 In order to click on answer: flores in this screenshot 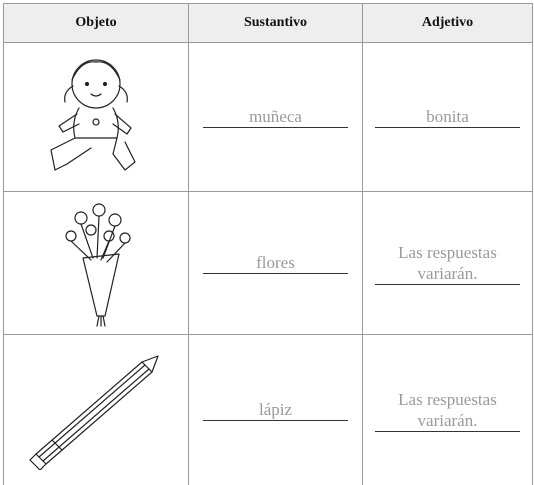, I will do `click(275, 263)`.